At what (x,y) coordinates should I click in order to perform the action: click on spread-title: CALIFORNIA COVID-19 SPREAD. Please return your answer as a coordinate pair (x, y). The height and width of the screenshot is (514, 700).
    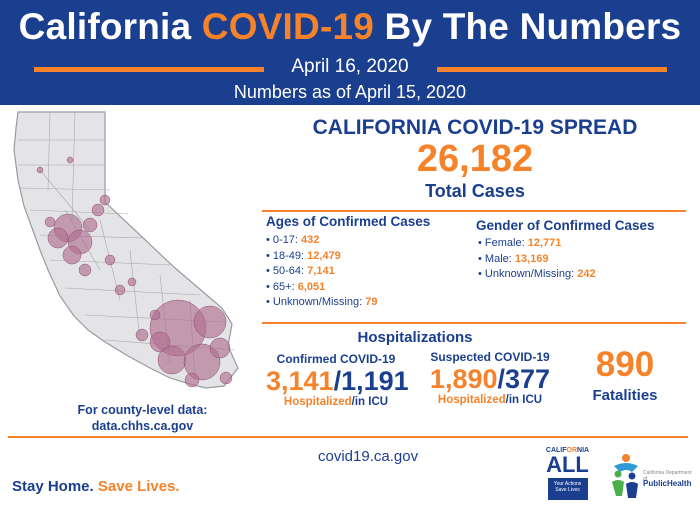
    Looking at the image, I should click on (475, 127).